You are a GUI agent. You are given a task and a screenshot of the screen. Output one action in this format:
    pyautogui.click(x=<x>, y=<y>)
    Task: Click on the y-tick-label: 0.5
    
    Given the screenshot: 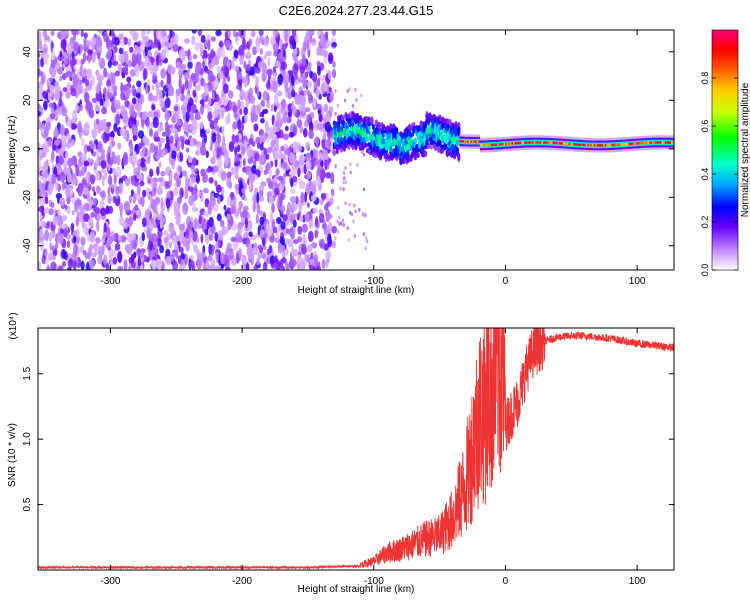 What is the action you would take?
    pyautogui.click(x=27, y=504)
    